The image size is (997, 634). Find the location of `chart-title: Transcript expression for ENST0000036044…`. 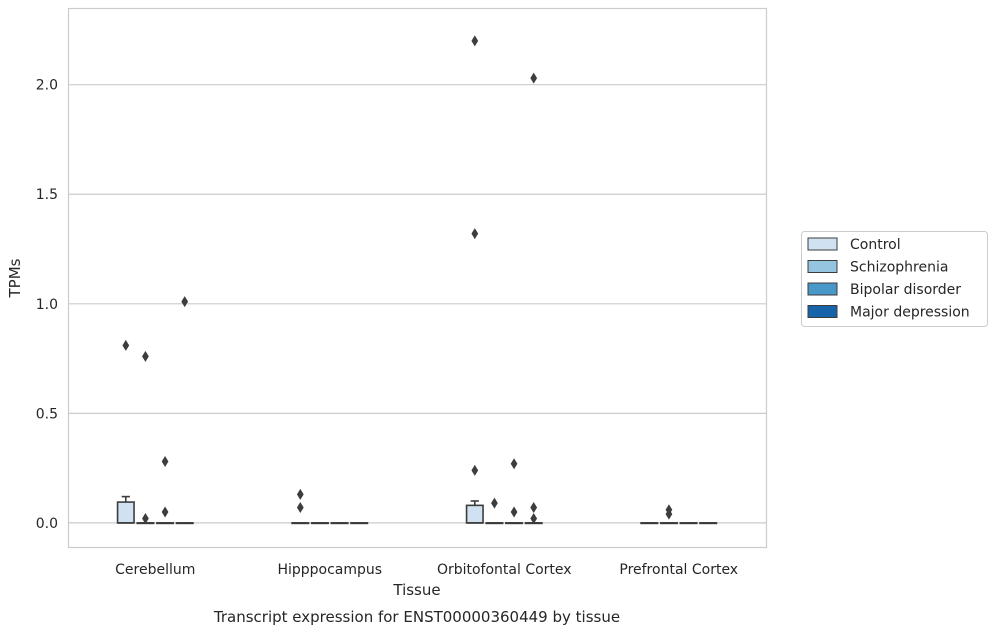

chart-title: Transcript expression for ENST0000036044… is located at coordinates (416, 617).